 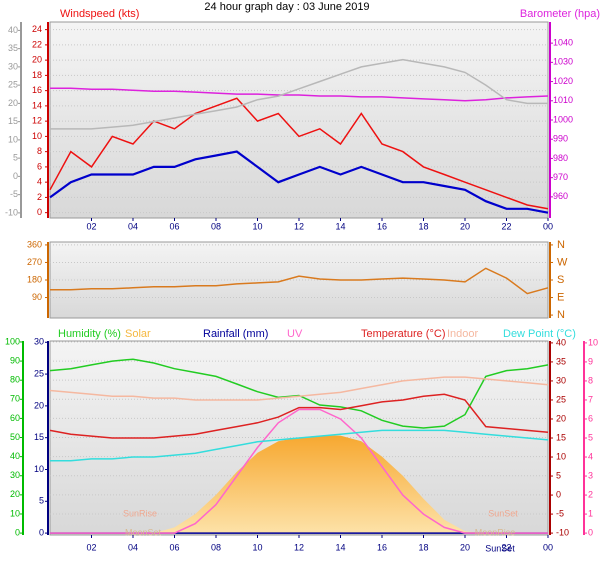 I want to click on y-tick-label: 980, so click(x=560, y=158).